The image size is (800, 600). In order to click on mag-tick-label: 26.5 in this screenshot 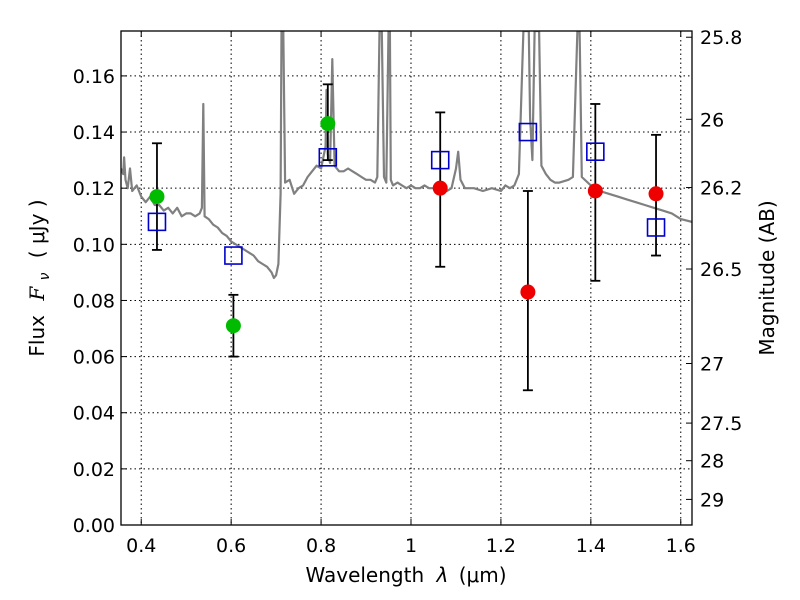, I will do `click(721, 270)`.